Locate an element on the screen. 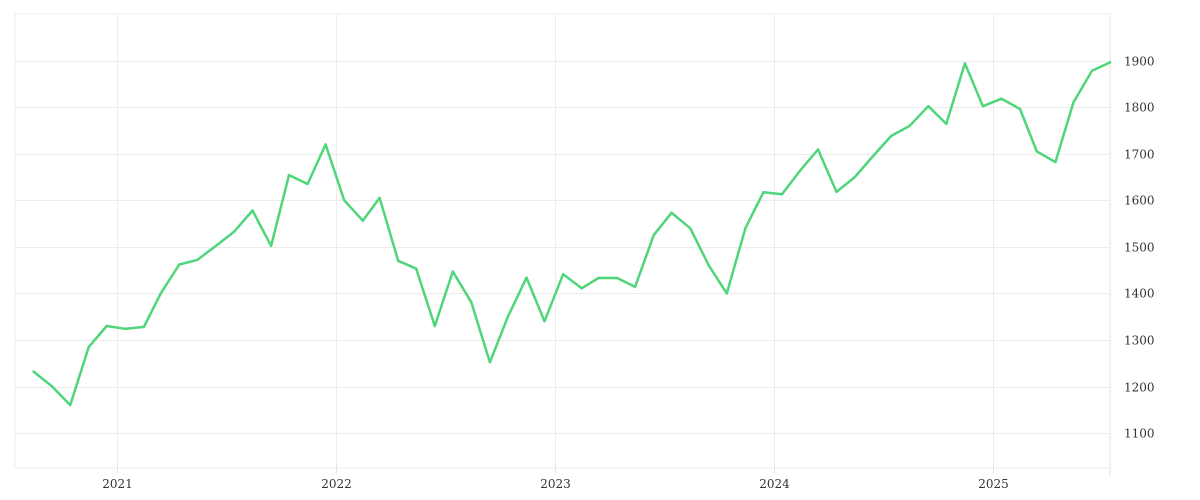 The height and width of the screenshot is (500, 1200). x-tick-label: 2024 is located at coordinates (774, 484).